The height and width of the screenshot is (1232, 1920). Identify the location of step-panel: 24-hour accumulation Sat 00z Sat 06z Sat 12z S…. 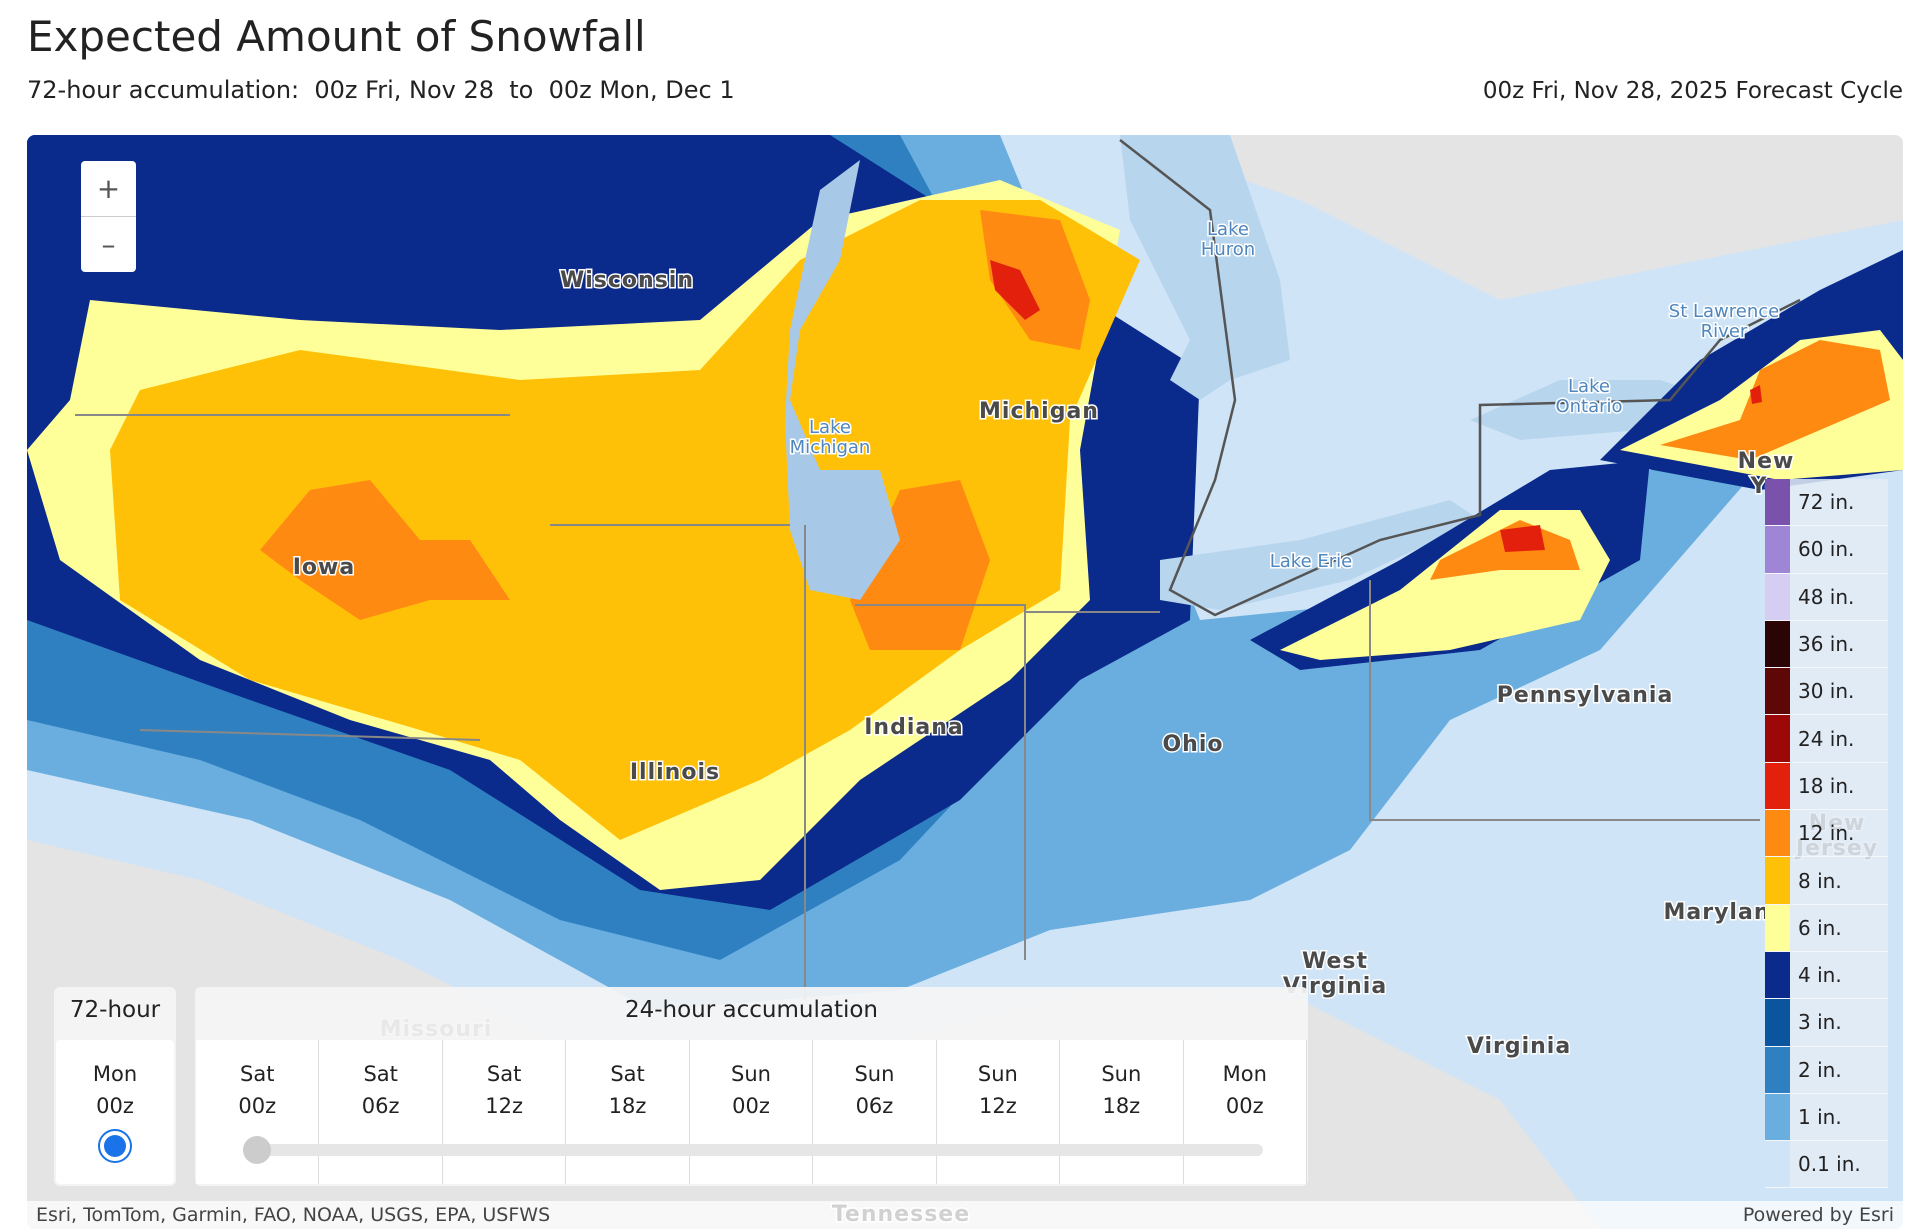
(751, 1086).